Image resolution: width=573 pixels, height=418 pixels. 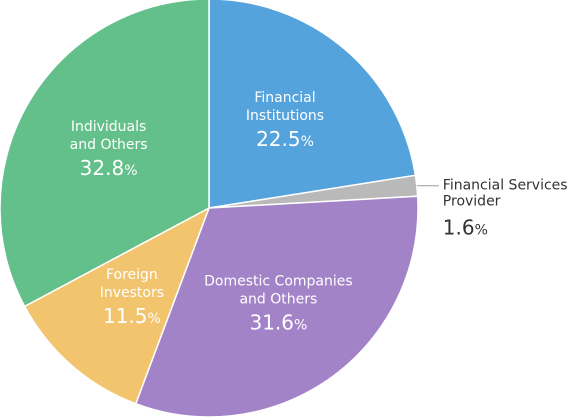 What do you see at coordinates (132, 293) in the screenshot?
I see `slice-name-foreign-investors-line-2: Investors` at bounding box center [132, 293].